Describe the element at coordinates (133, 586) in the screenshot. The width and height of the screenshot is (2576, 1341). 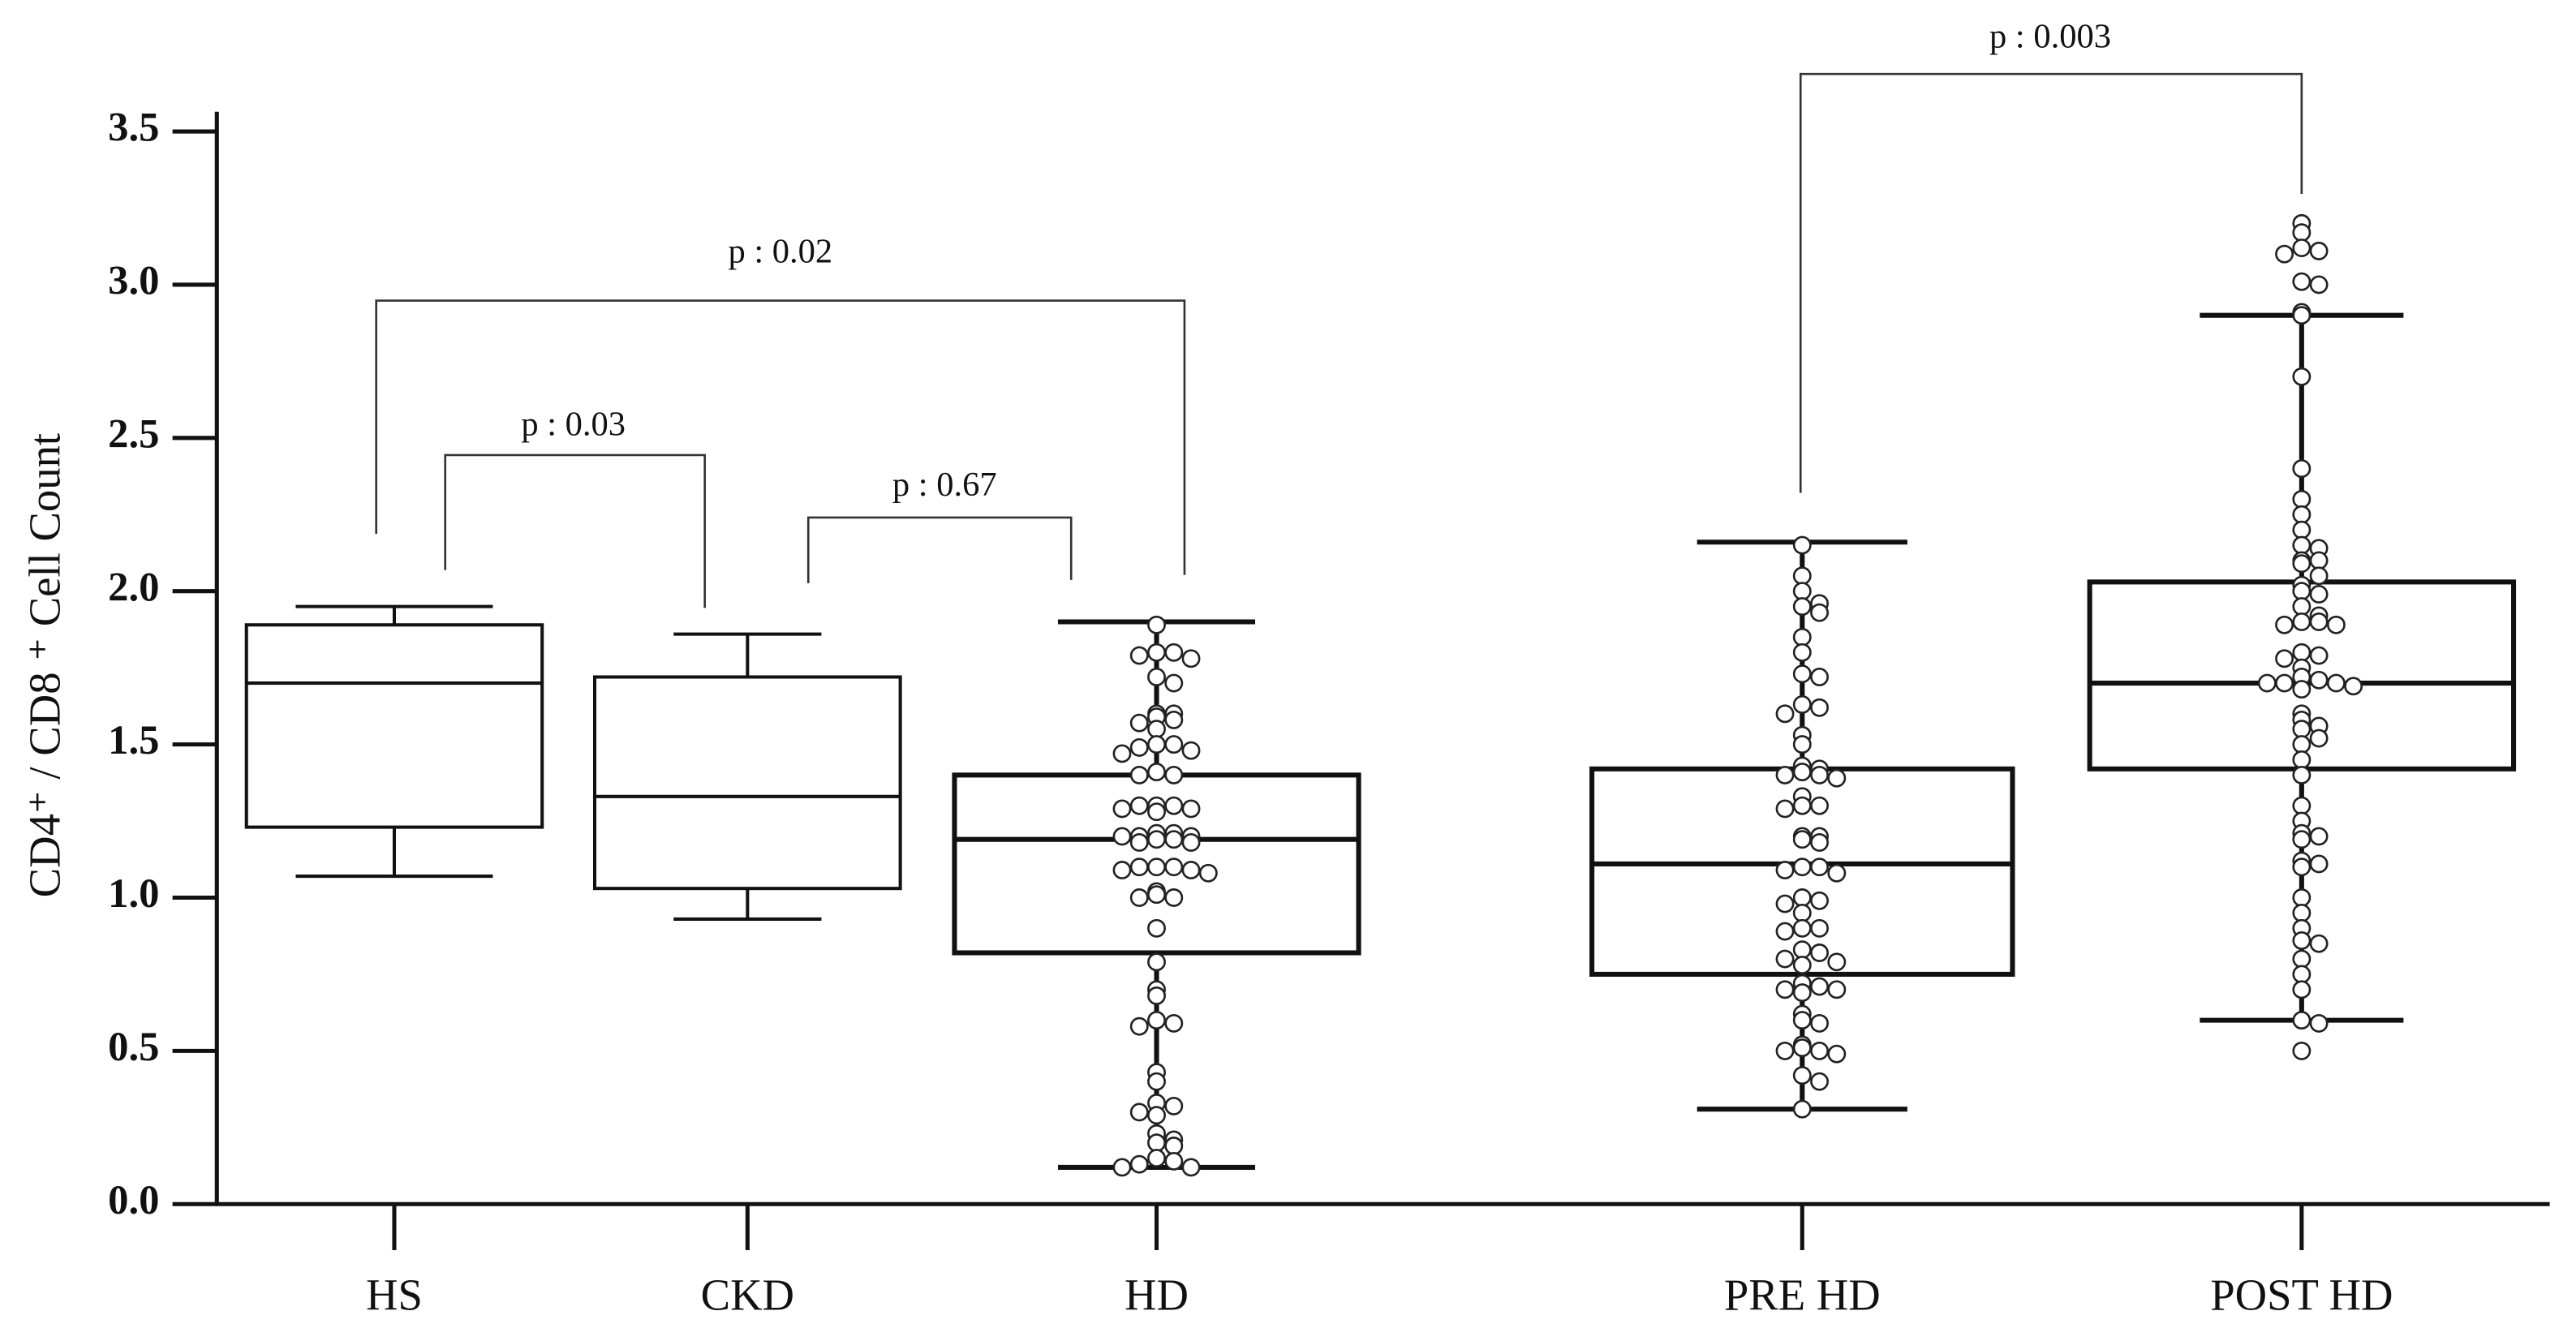
I see `y-tick-label: 2.0` at that location.